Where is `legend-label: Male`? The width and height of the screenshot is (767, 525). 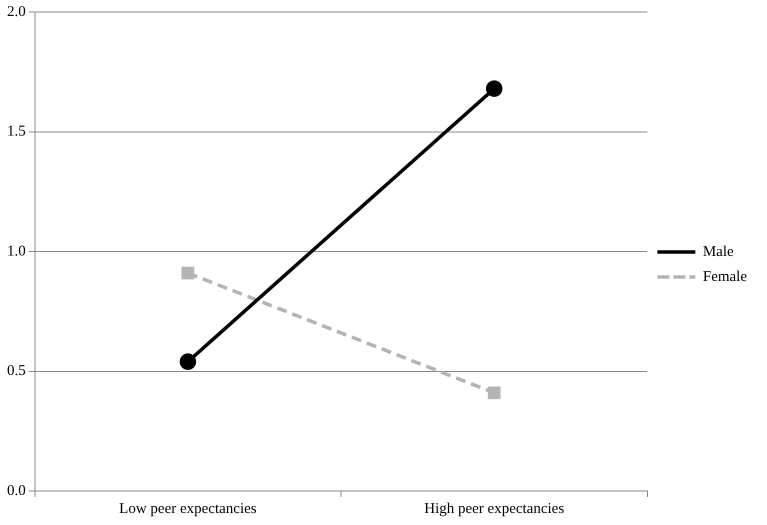 legend-label: Male is located at coordinates (718, 252).